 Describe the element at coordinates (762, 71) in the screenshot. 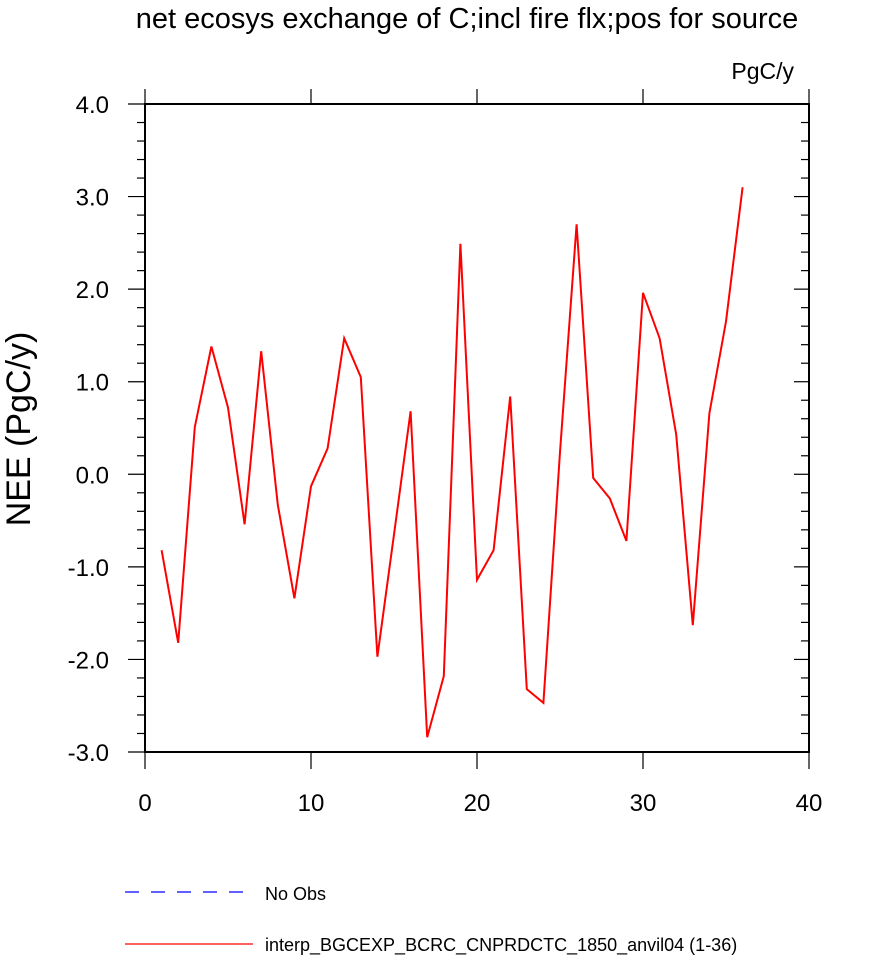

I see `units-label: PgC/y` at that location.